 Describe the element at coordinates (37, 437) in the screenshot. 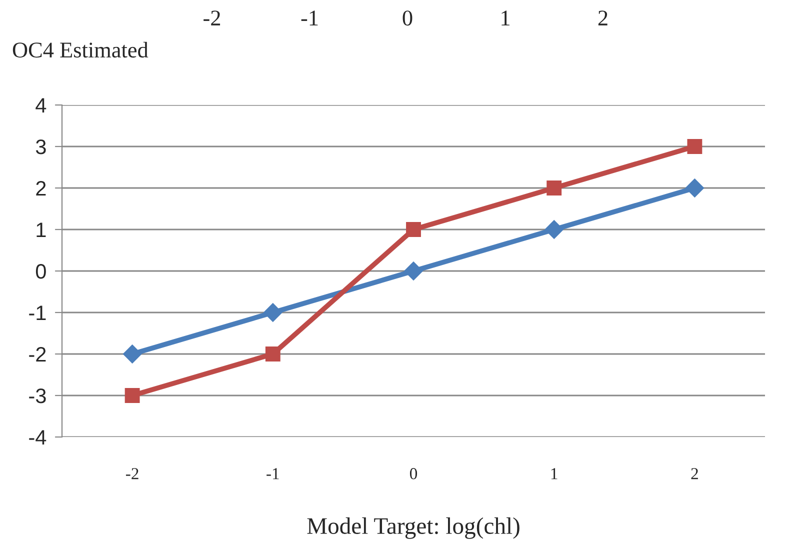

I see `y-tick-label: -4` at that location.